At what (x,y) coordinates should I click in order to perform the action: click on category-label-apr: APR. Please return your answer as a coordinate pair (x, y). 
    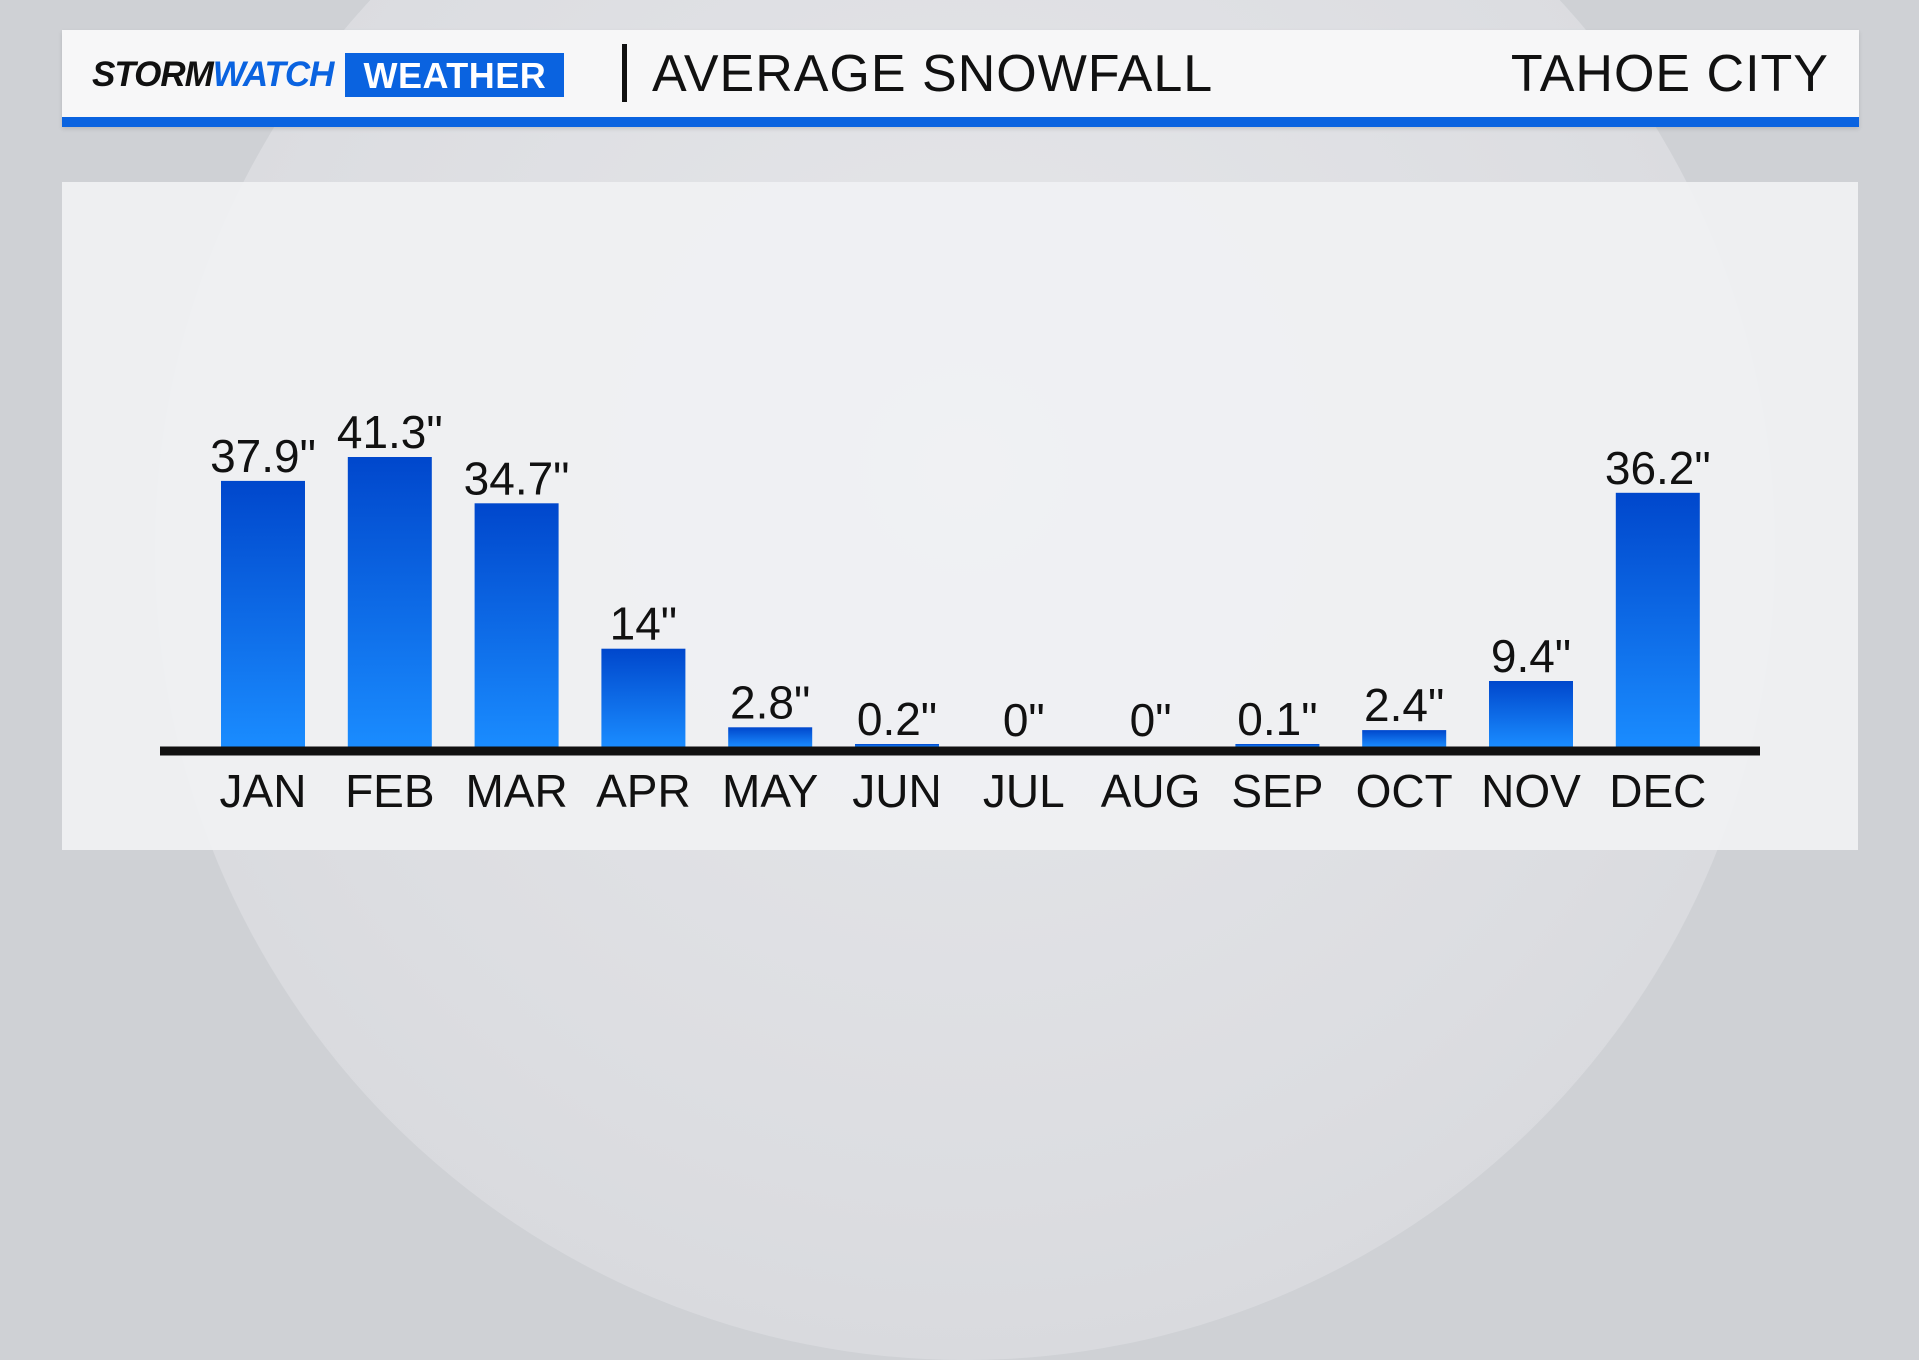
    Looking at the image, I should click on (643, 791).